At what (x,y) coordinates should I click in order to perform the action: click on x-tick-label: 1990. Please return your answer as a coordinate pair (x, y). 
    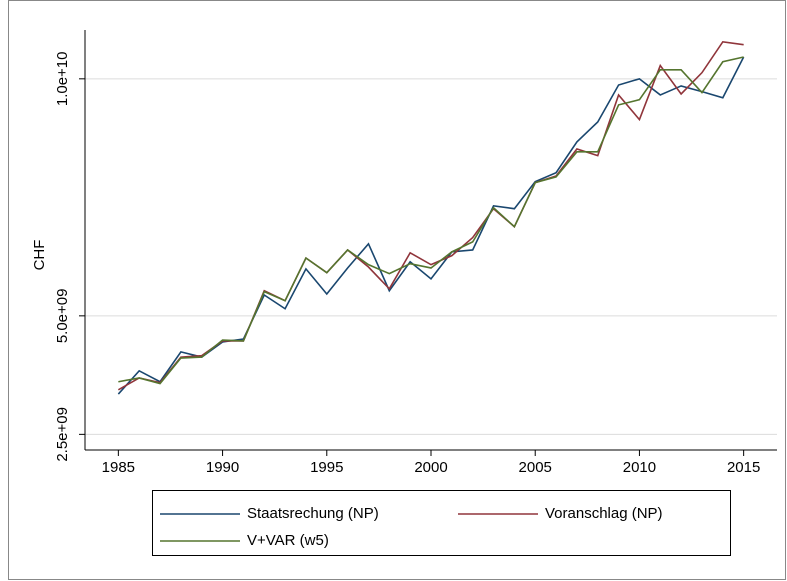
    Looking at the image, I should click on (222, 467).